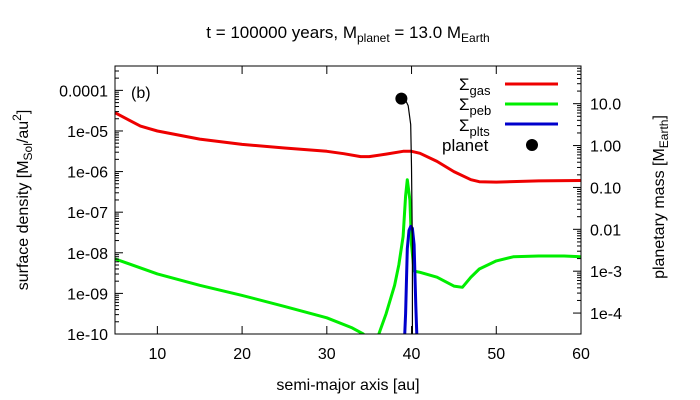 Image resolution: width=700 pixels, height=400 pixels. Describe the element at coordinates (83, 91) in the screenshot. I see `y-left-tick-label: 0.0001` at that location.